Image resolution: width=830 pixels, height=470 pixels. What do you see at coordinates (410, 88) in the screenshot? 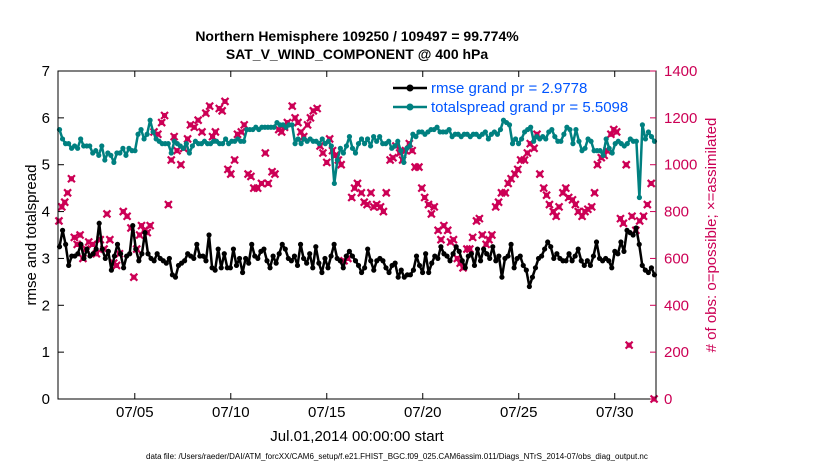
I see `legend-rmse-marker` at bounding box center [410, 88].